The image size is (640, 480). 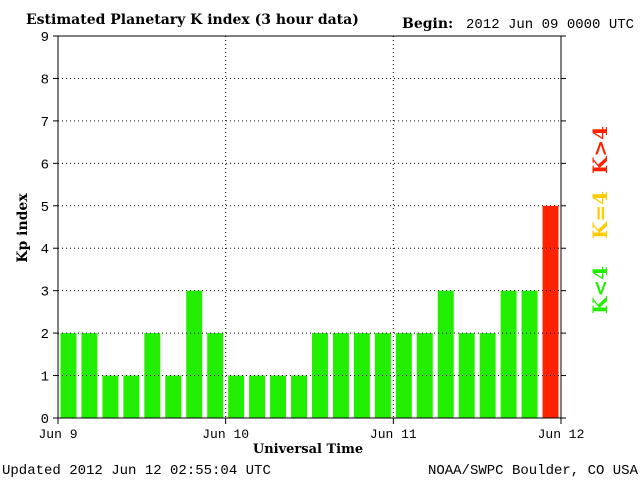 I want to click on y-tick-label: 8, so click(x=45, y=80).